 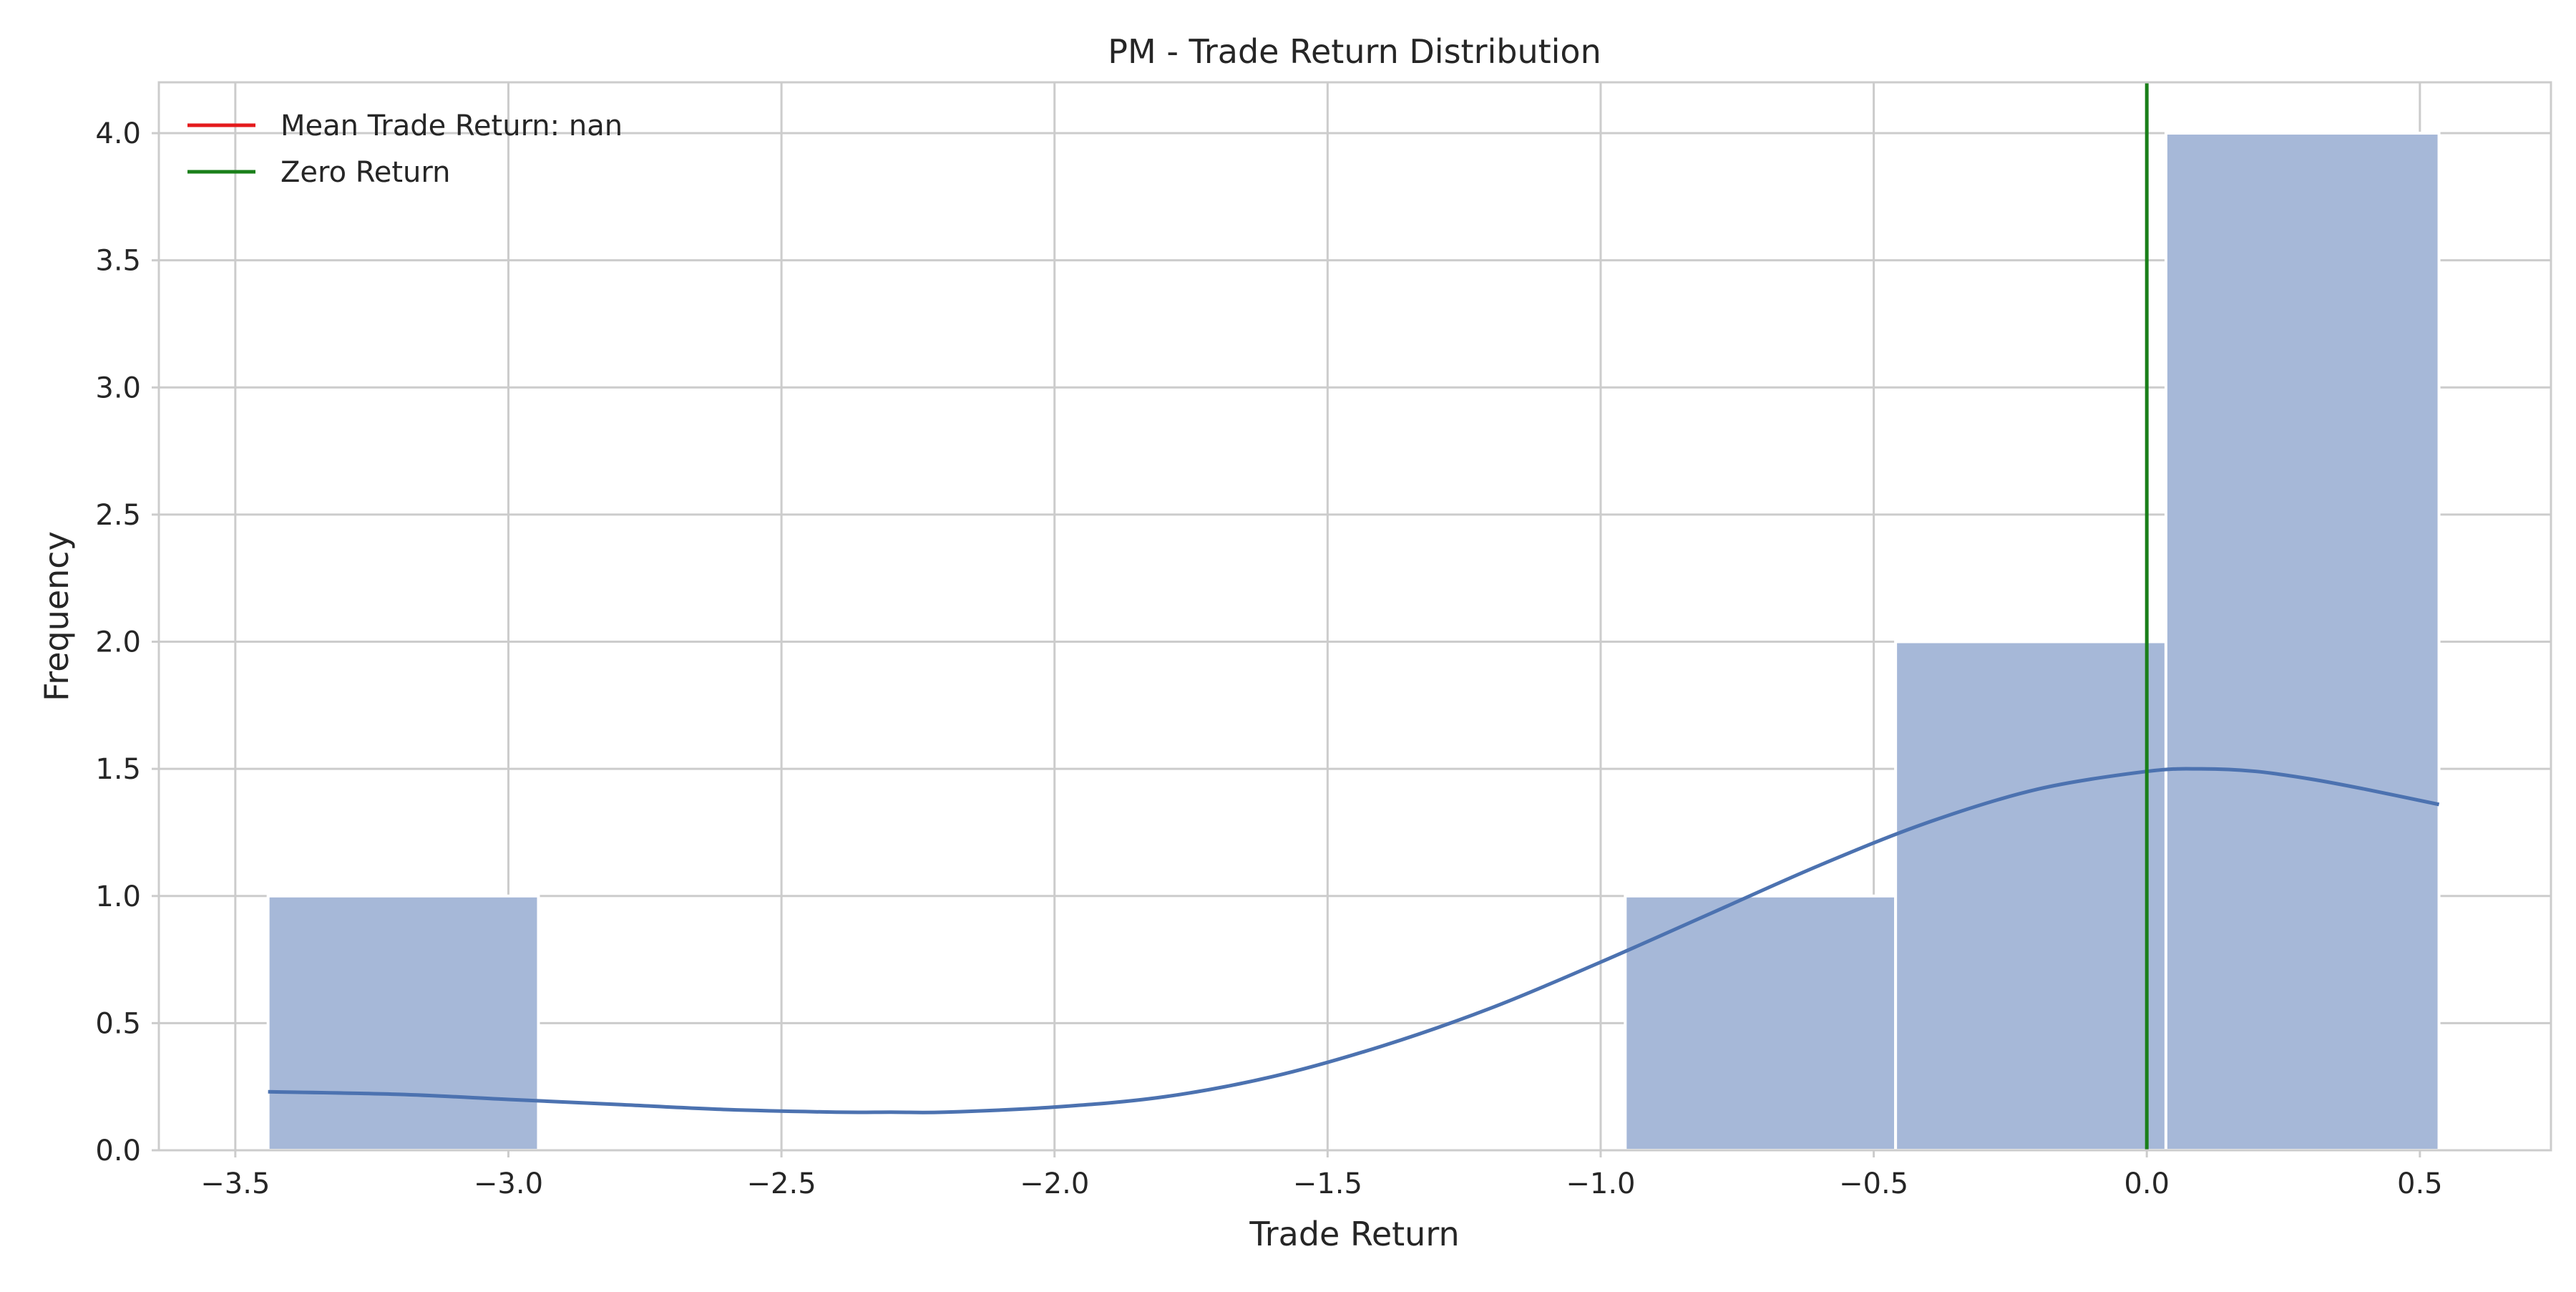 I want to click on x-tick-label-2: −2.5, so click(x=781, y=1183).